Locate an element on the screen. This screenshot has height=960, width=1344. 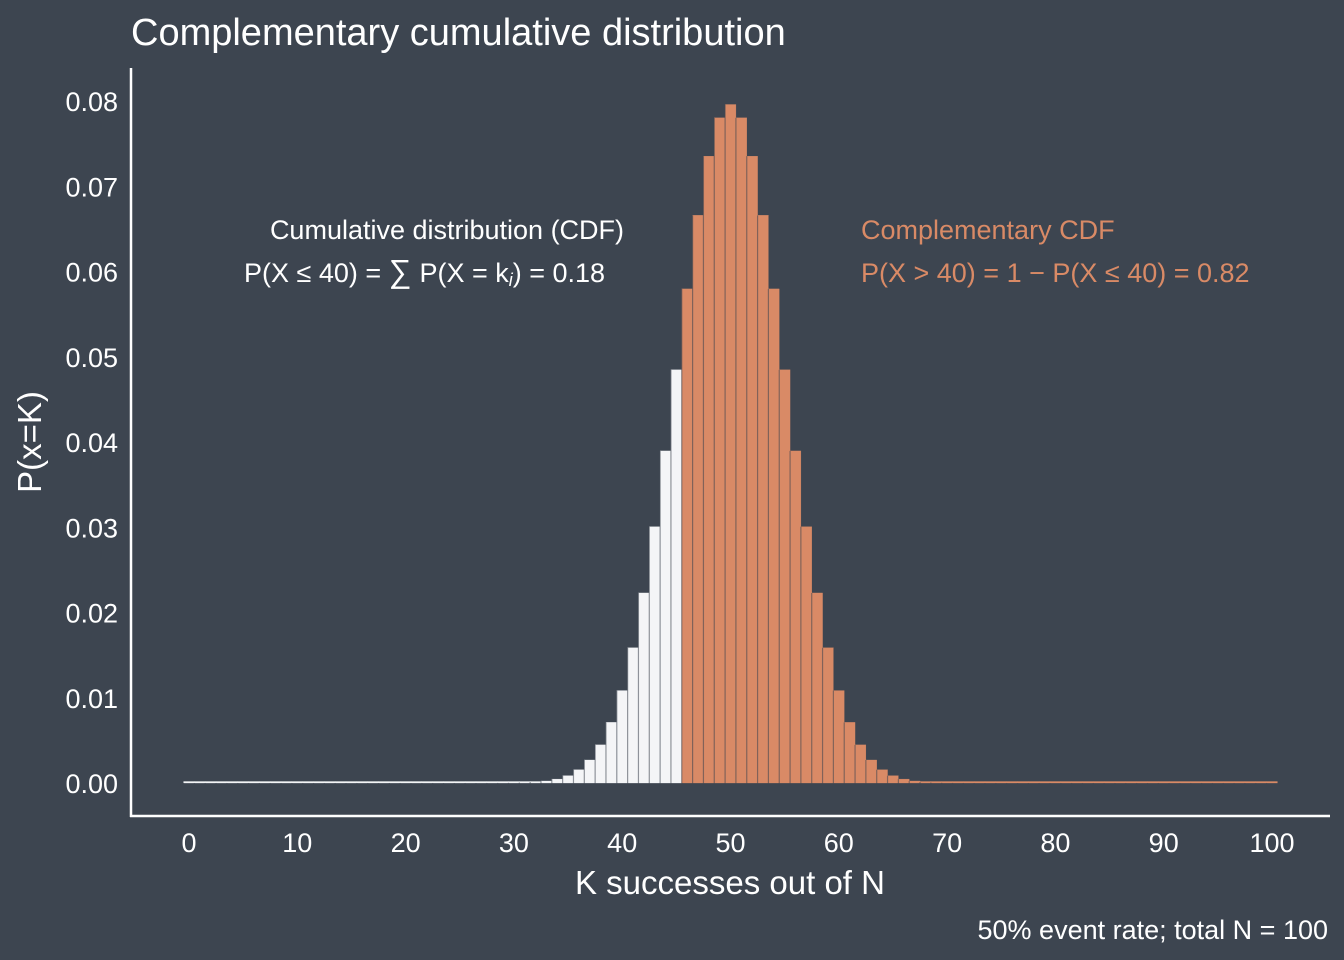
y-tick-label: 0.04 is located at coordinates (91, 443).